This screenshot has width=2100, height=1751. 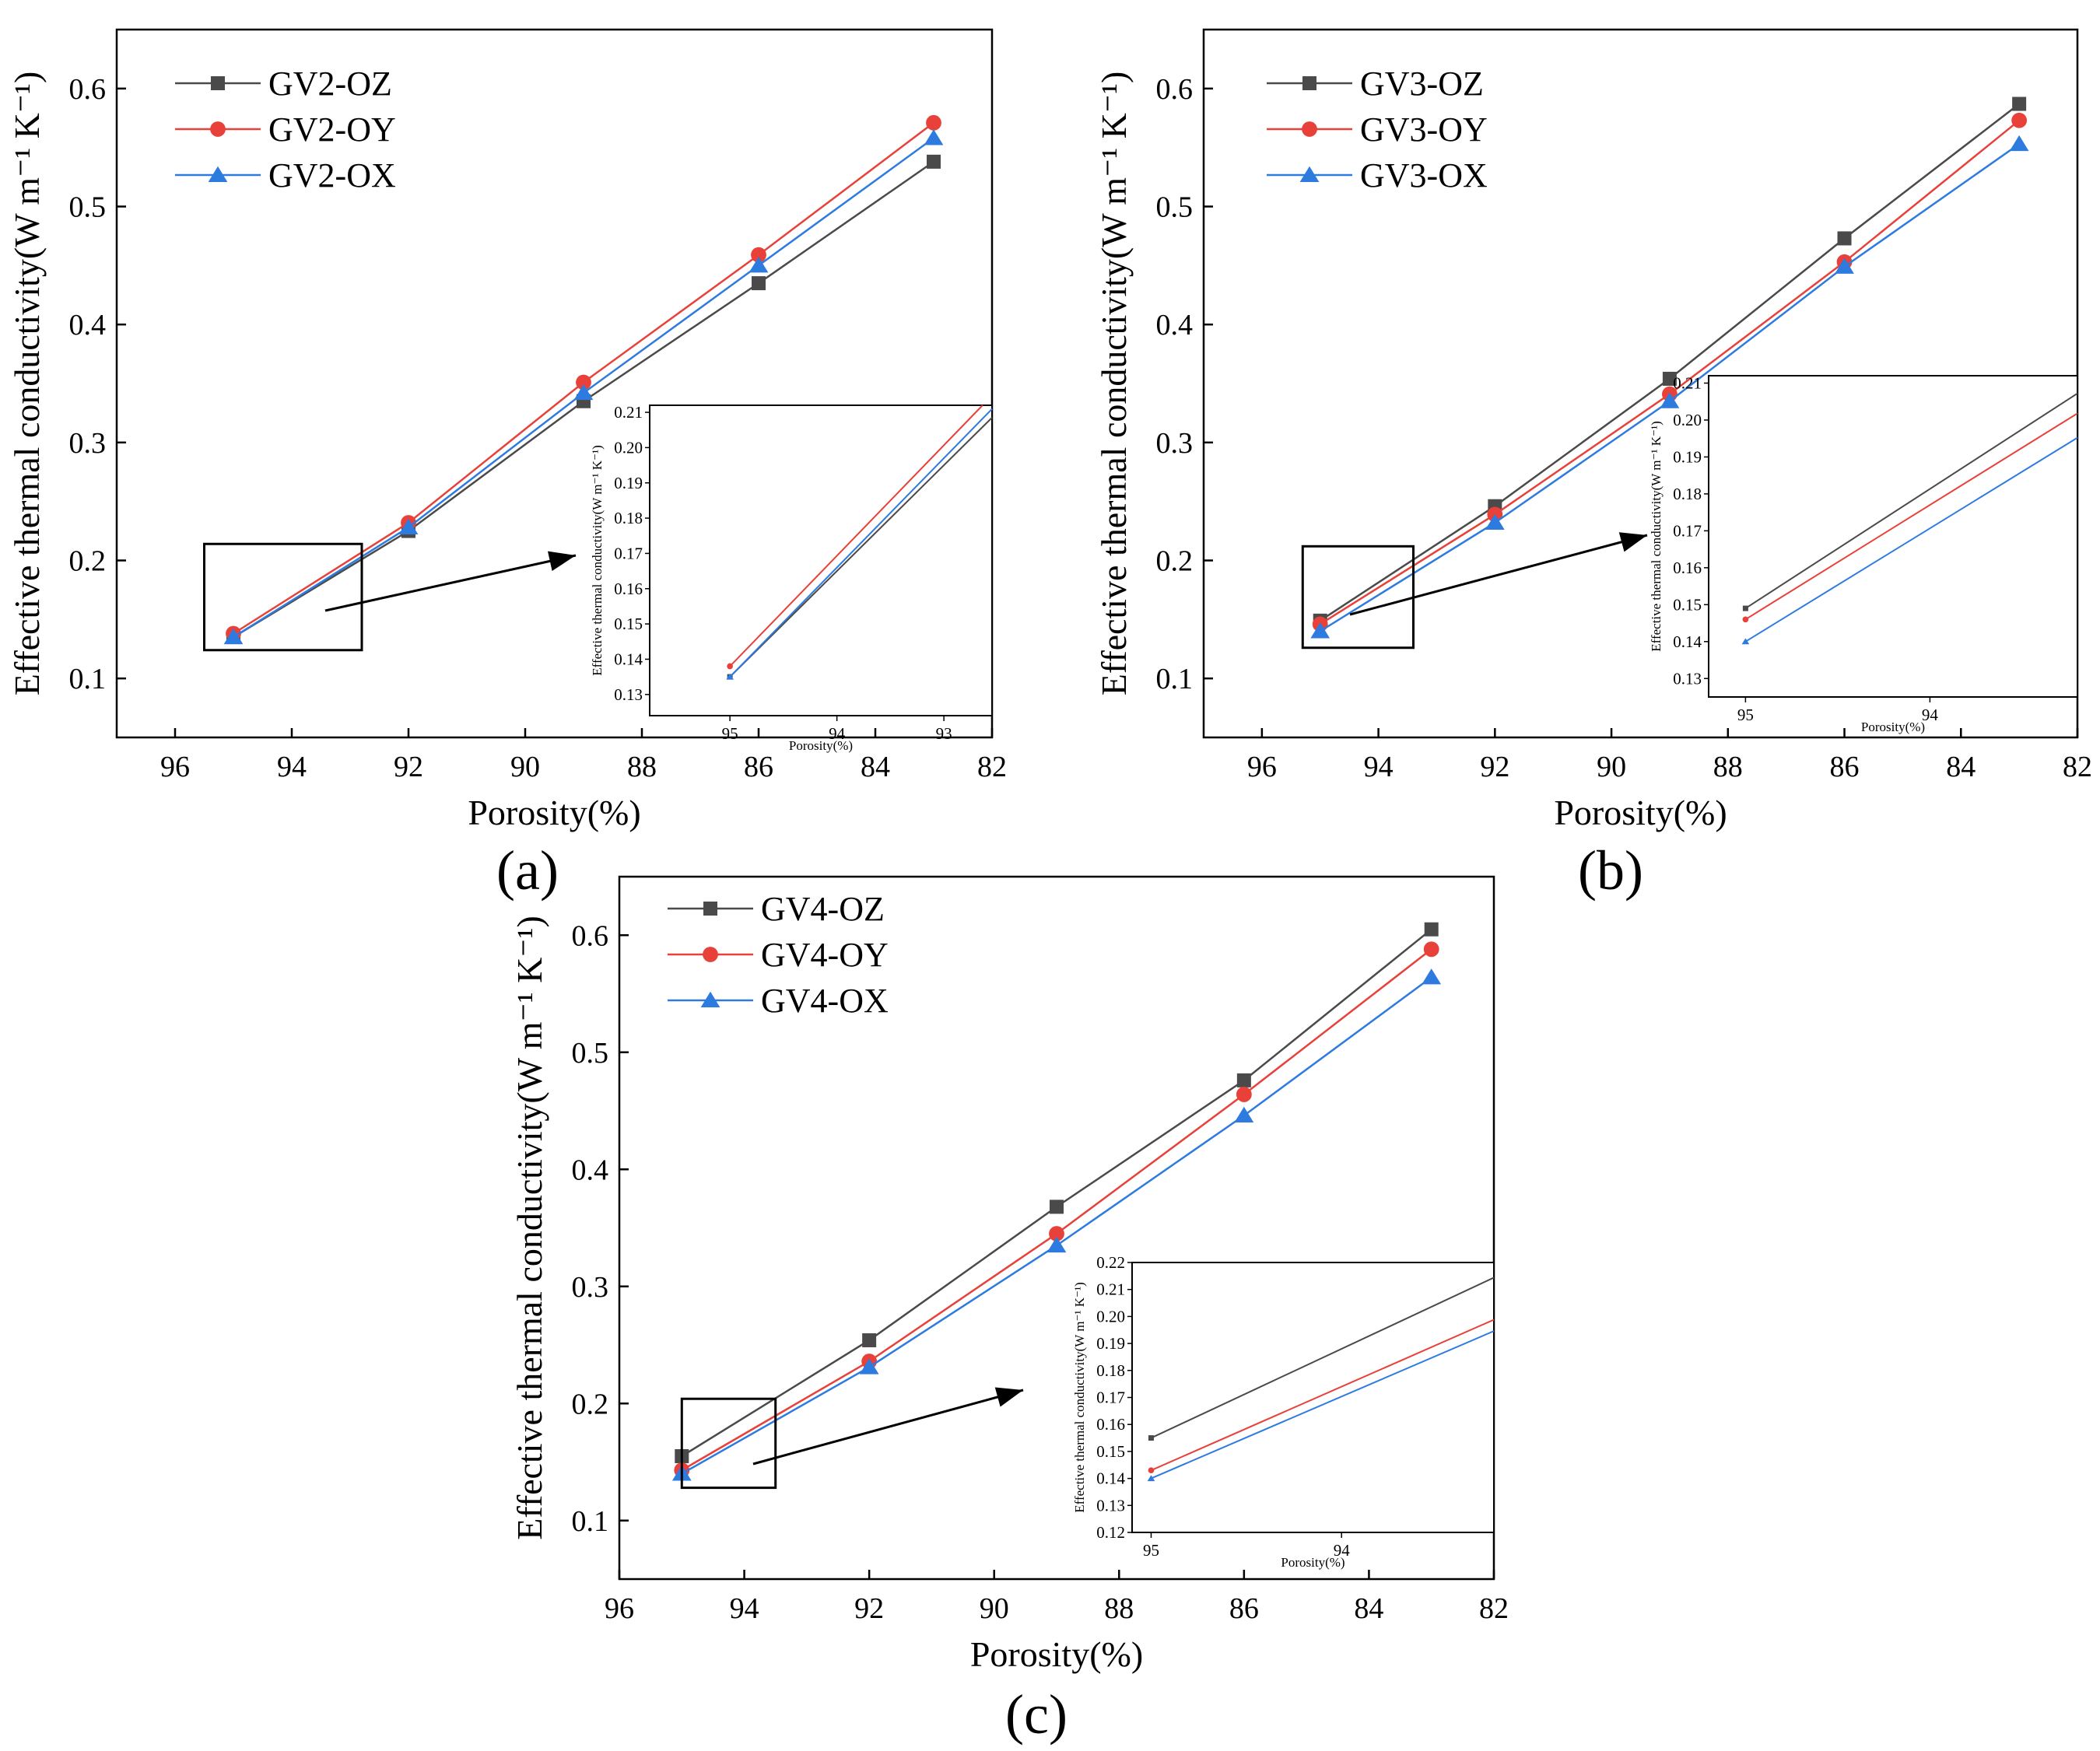 I want to click on y-tick-label: 0.1, so click(x=590, y=1521).